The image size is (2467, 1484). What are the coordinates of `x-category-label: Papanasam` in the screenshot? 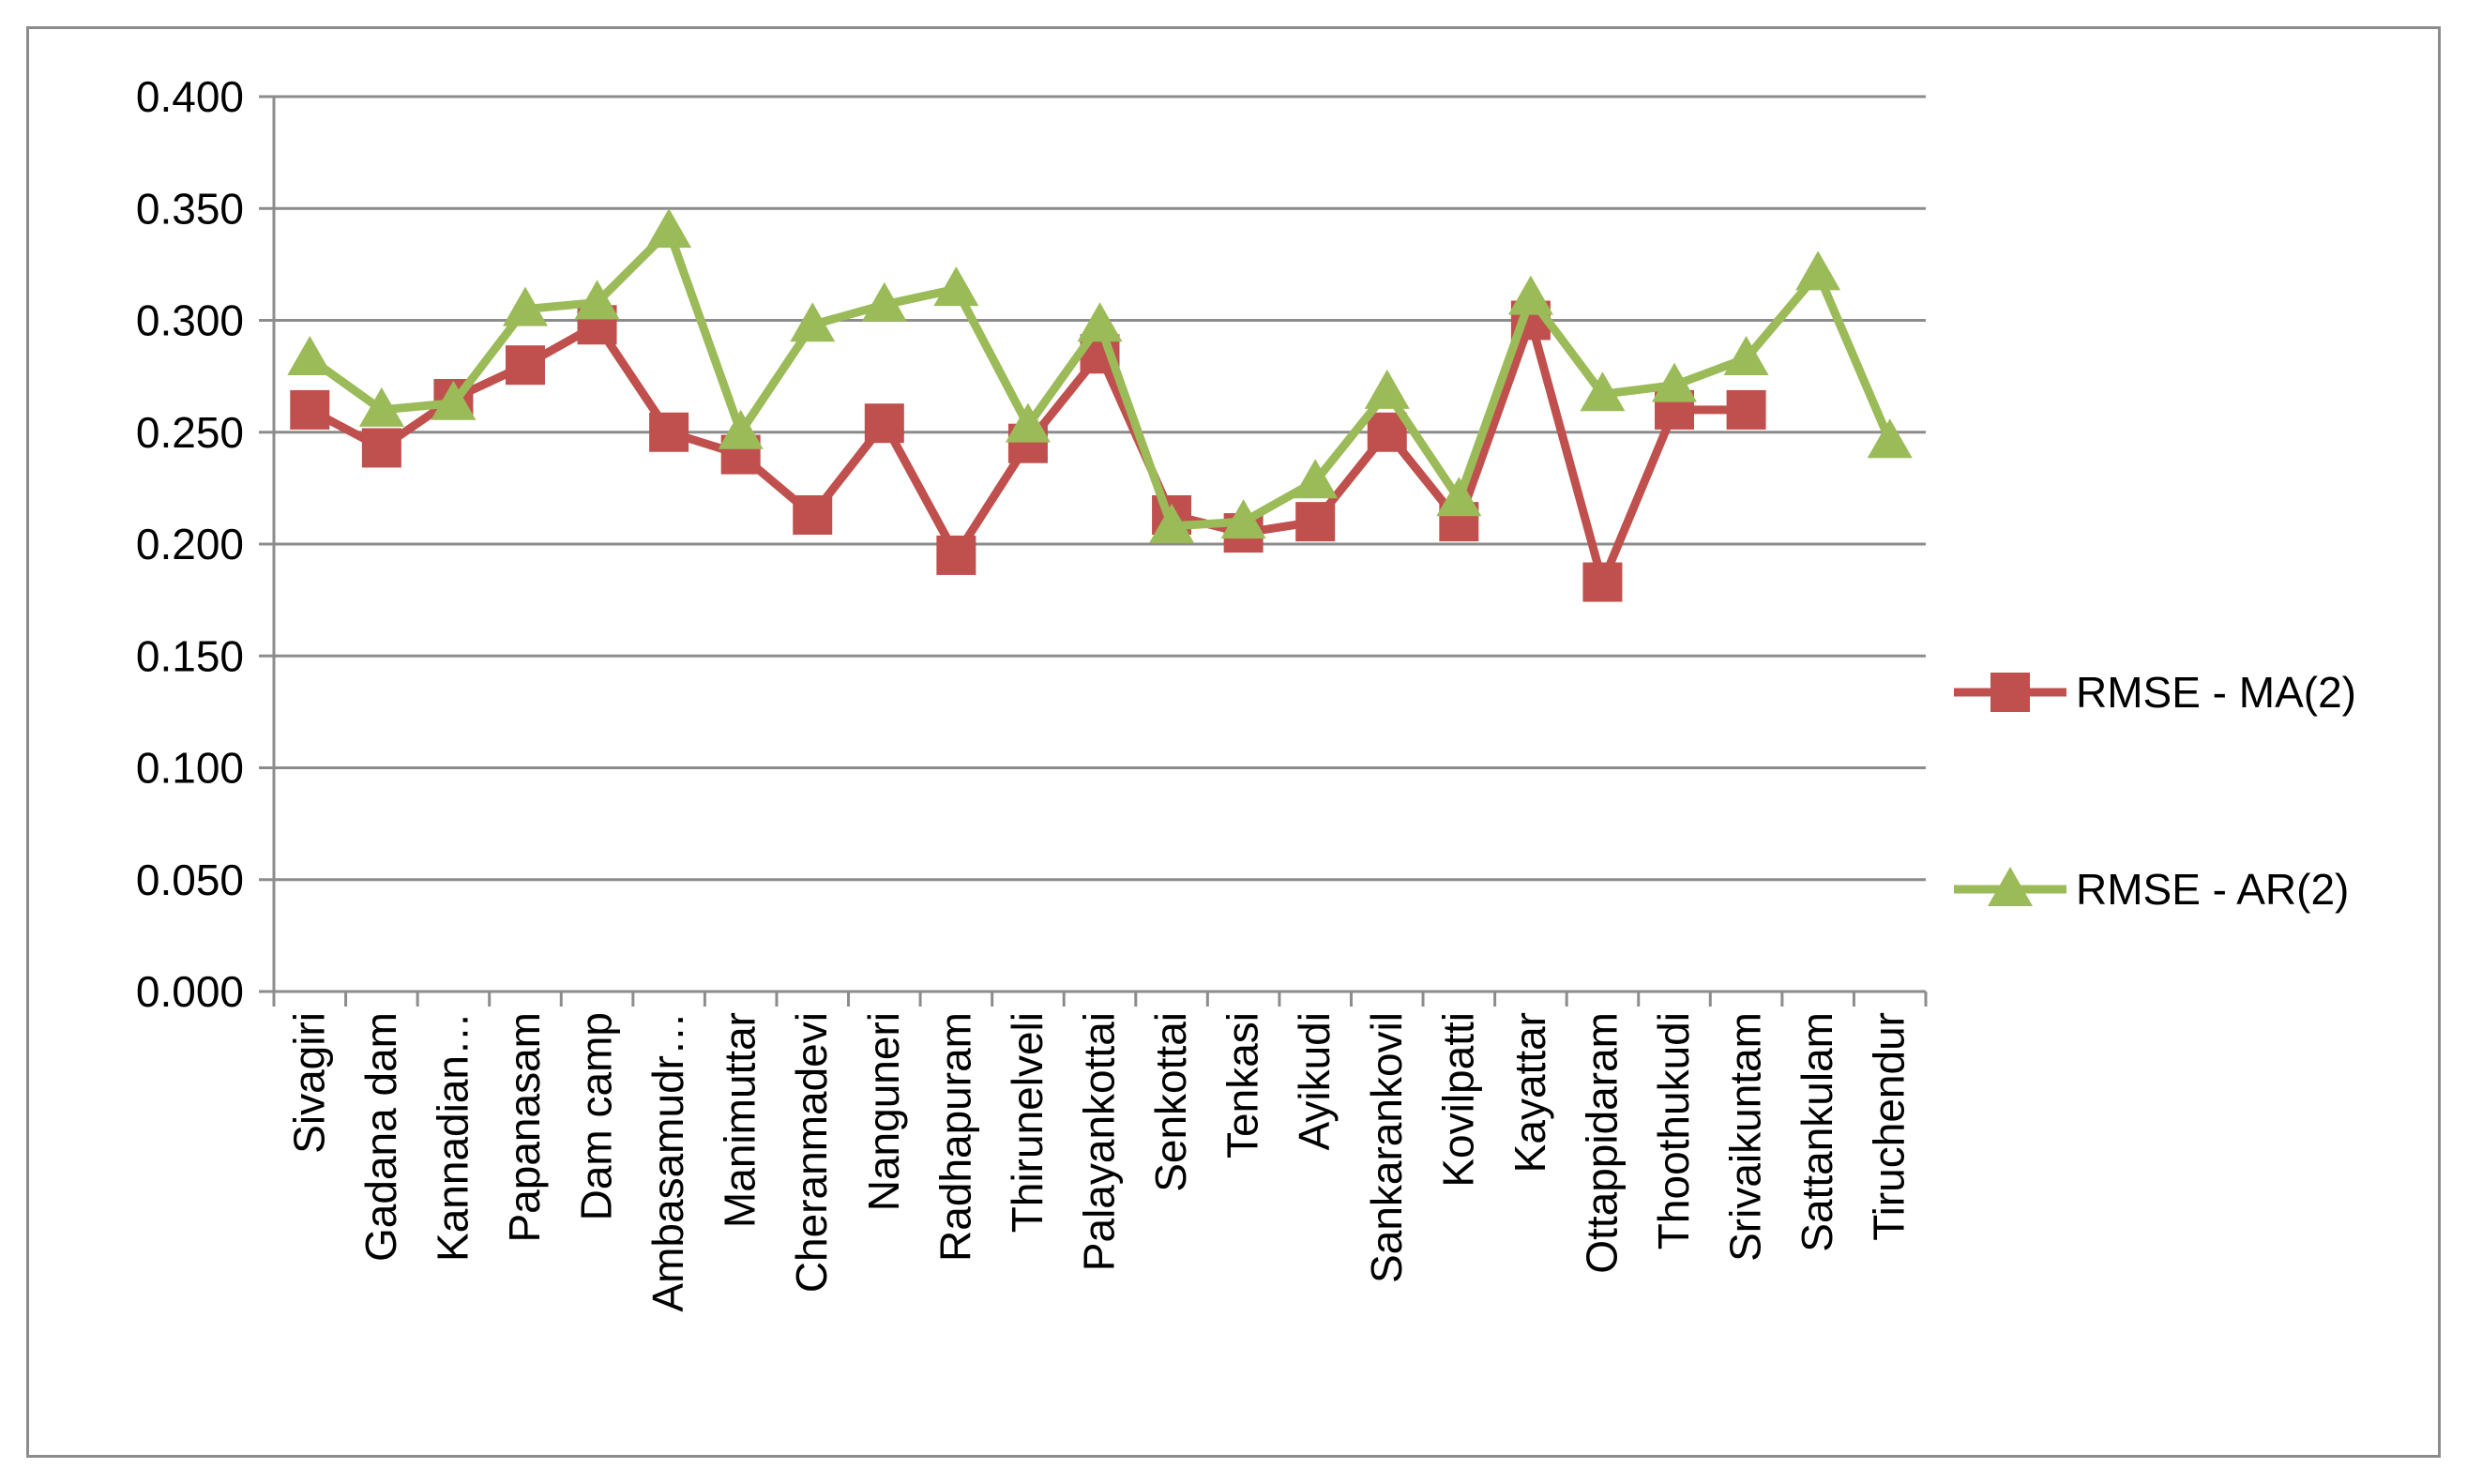 It's located at (524, 1128).